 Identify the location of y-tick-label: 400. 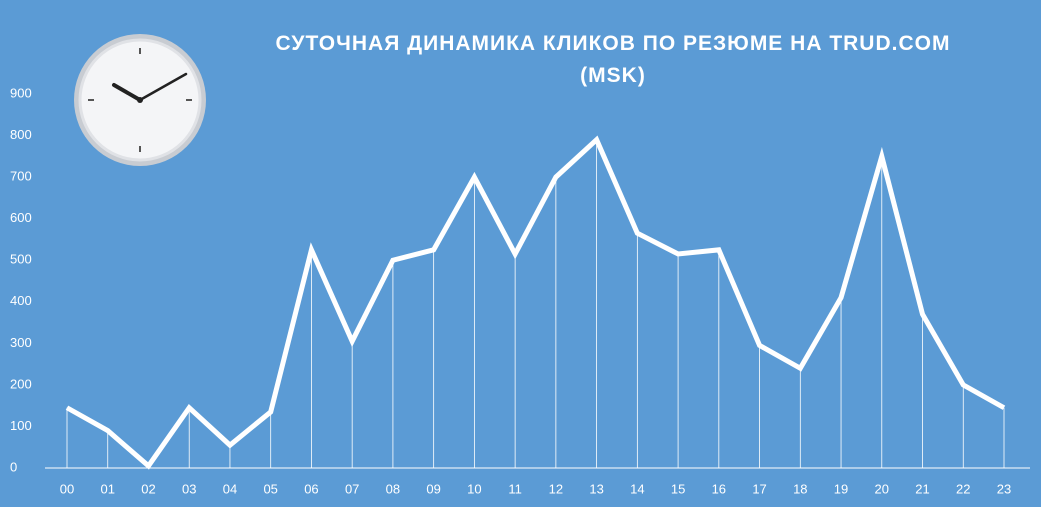
(21, 300).